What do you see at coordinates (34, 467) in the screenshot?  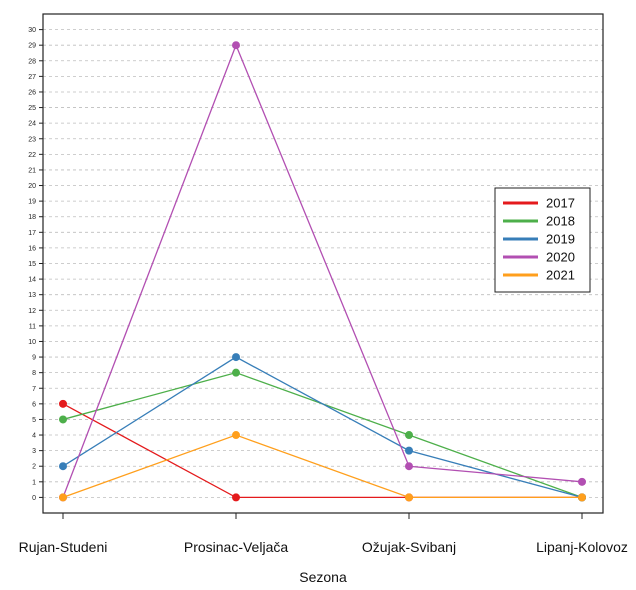 I see `y-tick-label: 2` at bounding box center [34, 467].